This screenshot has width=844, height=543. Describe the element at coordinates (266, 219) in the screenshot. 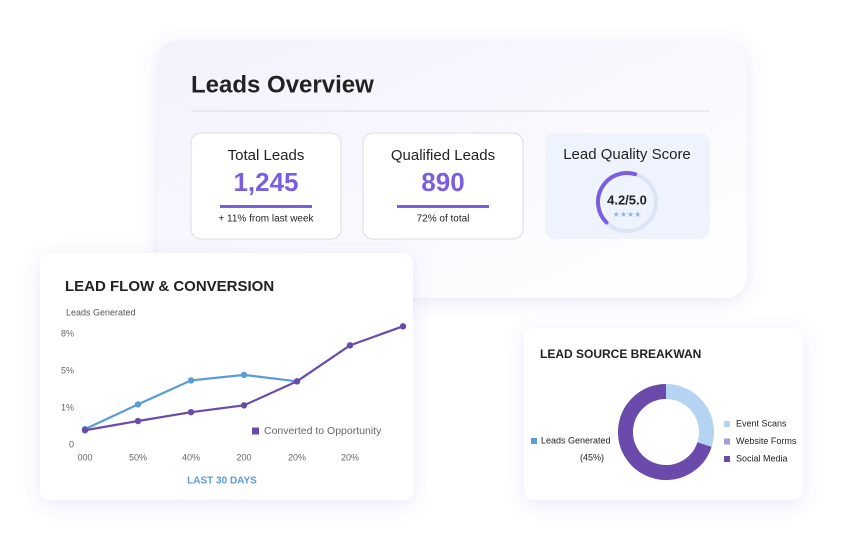

I see `stat-note: + 11% from last week` at that location.